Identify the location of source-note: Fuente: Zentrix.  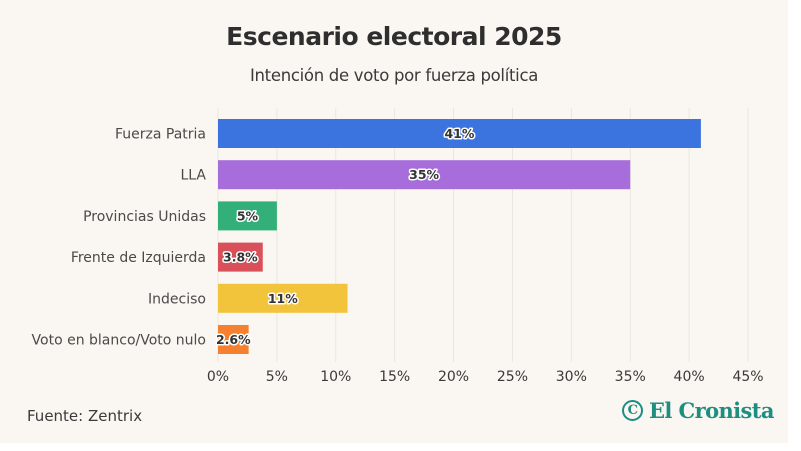
(85, 416).